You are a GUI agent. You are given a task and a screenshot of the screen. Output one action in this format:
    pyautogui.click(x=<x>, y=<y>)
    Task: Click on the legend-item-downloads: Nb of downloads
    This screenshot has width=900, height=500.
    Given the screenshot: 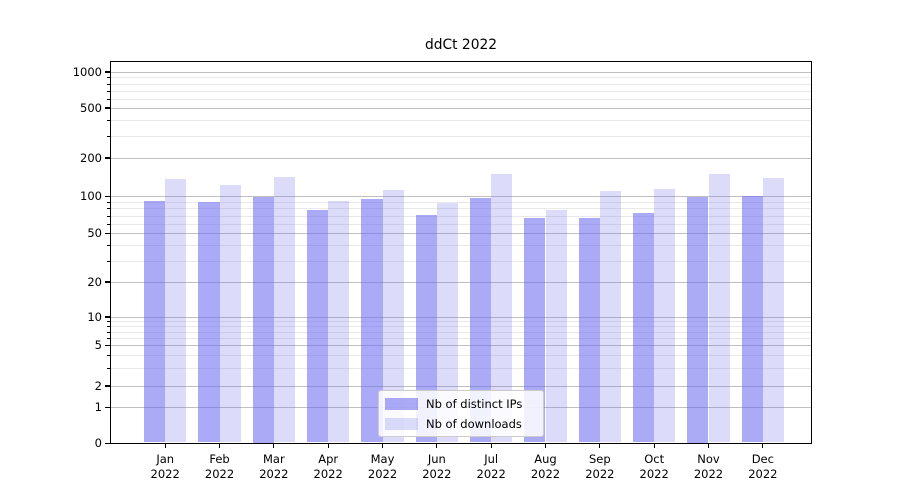 What is the action you would take?
    pyautogui.click(x=461, y=423)
    